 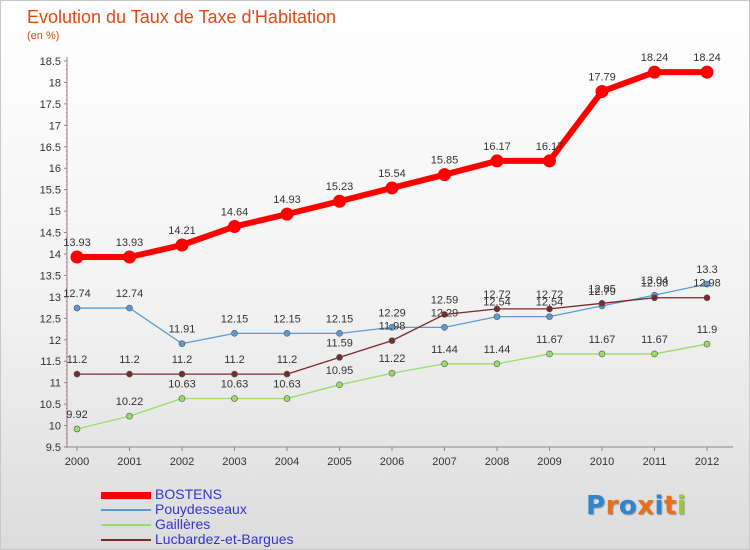 I want to click on y-tick-label: 14, so click(x=55, y=255).